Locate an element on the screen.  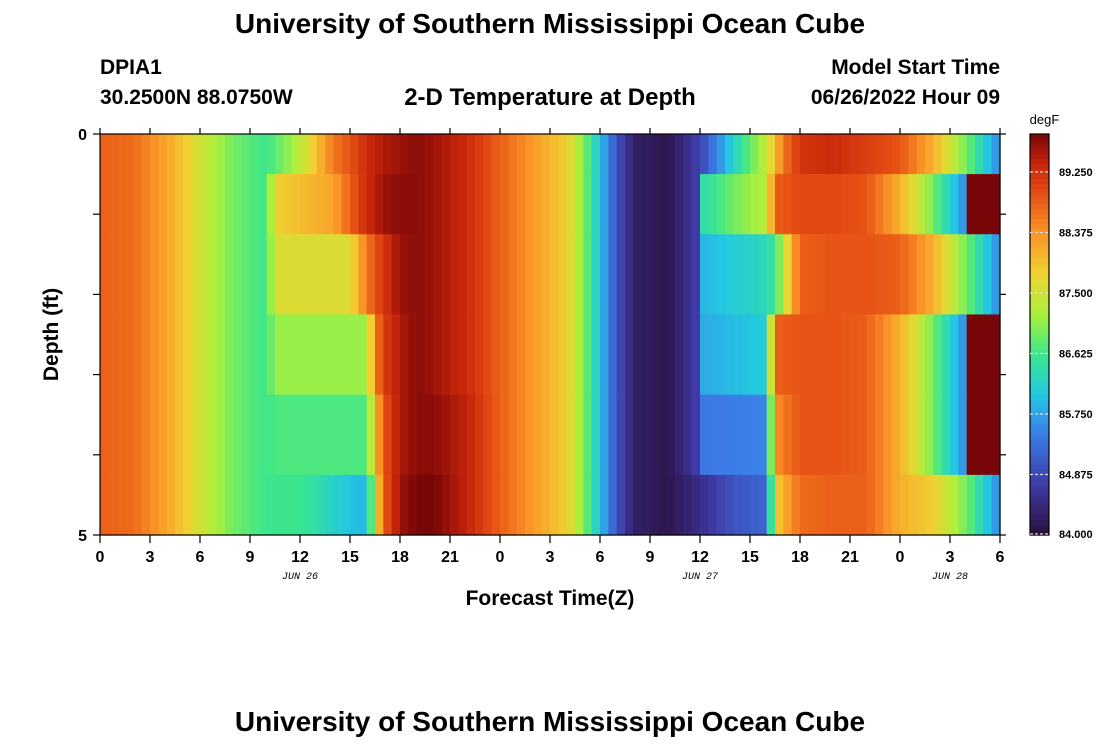
colorbar-unit-label: degF is located at coordinates (1045, 119).